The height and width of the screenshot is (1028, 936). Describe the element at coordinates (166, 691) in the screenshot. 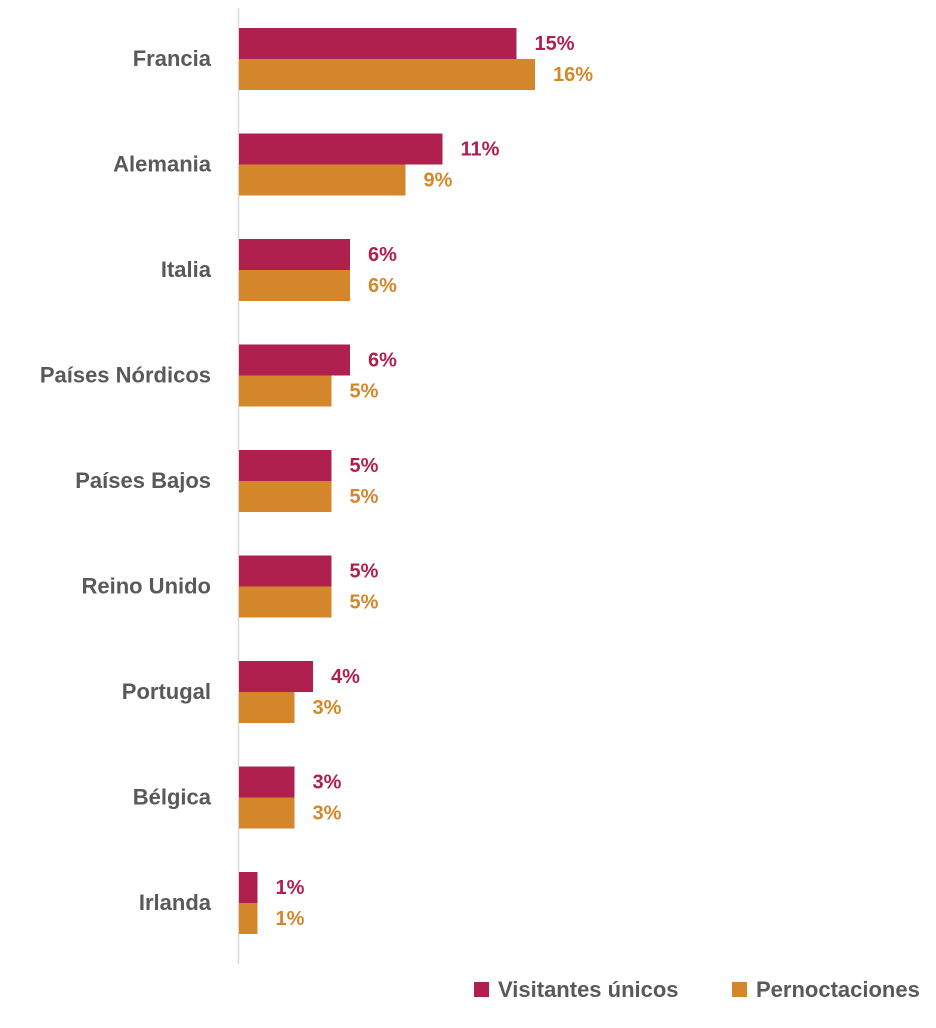

I see `category-label-portugal: Portugal` at that location.